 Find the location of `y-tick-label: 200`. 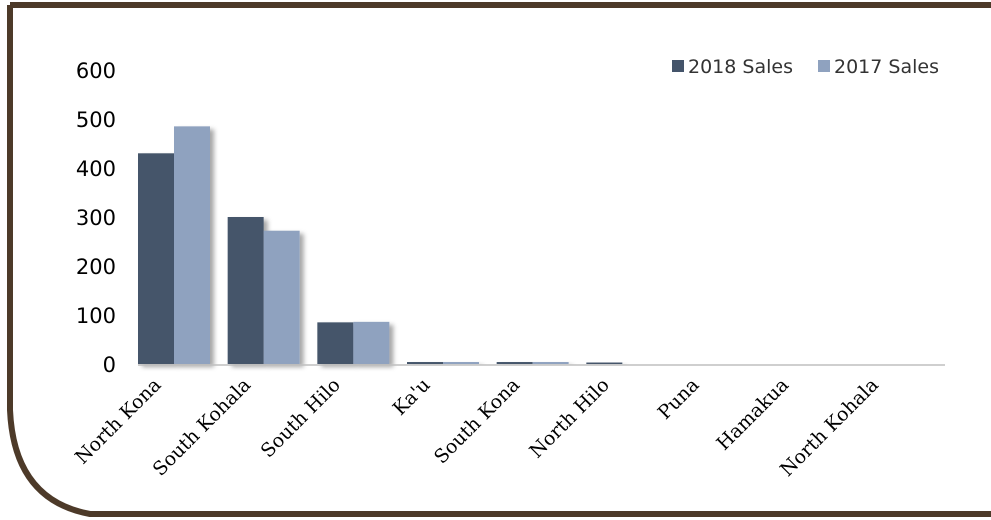

y-tick-label: 200 is located at coordinates (96, 267).